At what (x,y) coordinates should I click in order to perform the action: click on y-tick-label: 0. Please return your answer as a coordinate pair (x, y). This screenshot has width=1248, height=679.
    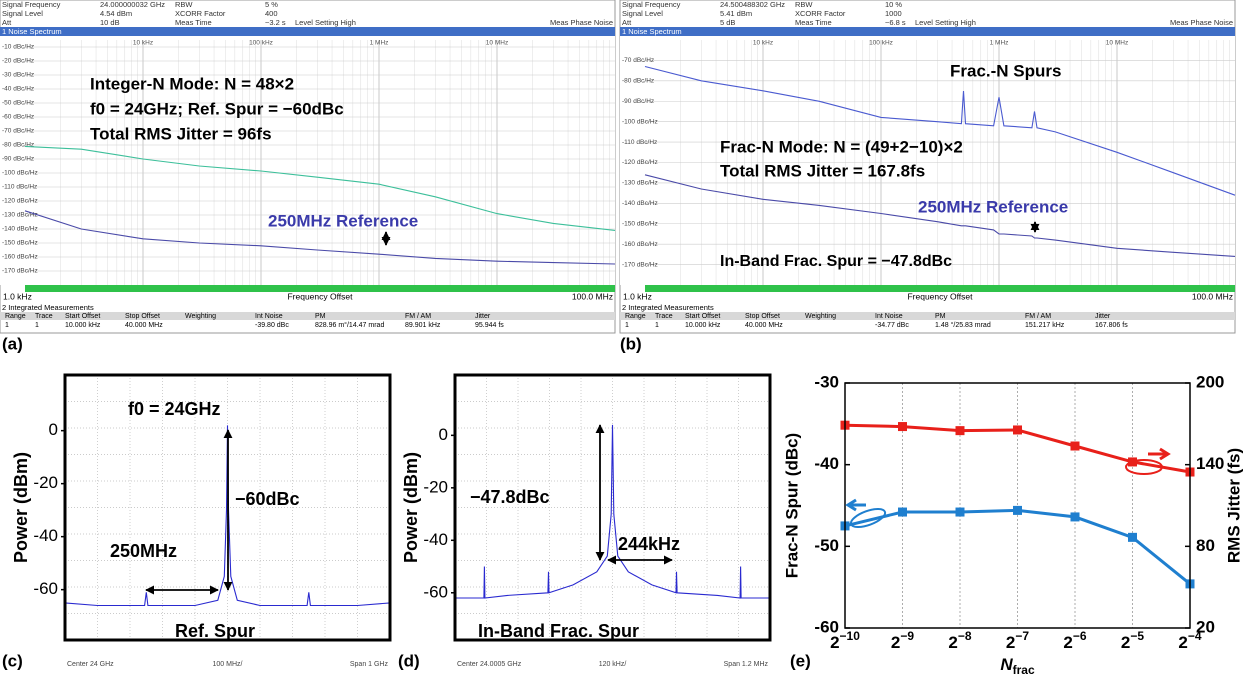
    Looking at the image, I should click on (443, 434).